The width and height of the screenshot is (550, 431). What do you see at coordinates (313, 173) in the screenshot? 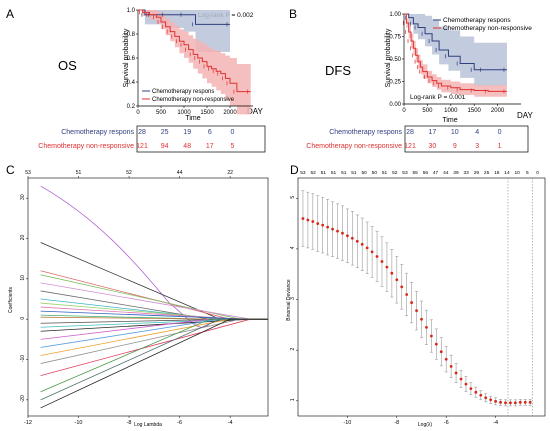
I see `d-toptick-label-1: 52` at bounding box center [313, 173].